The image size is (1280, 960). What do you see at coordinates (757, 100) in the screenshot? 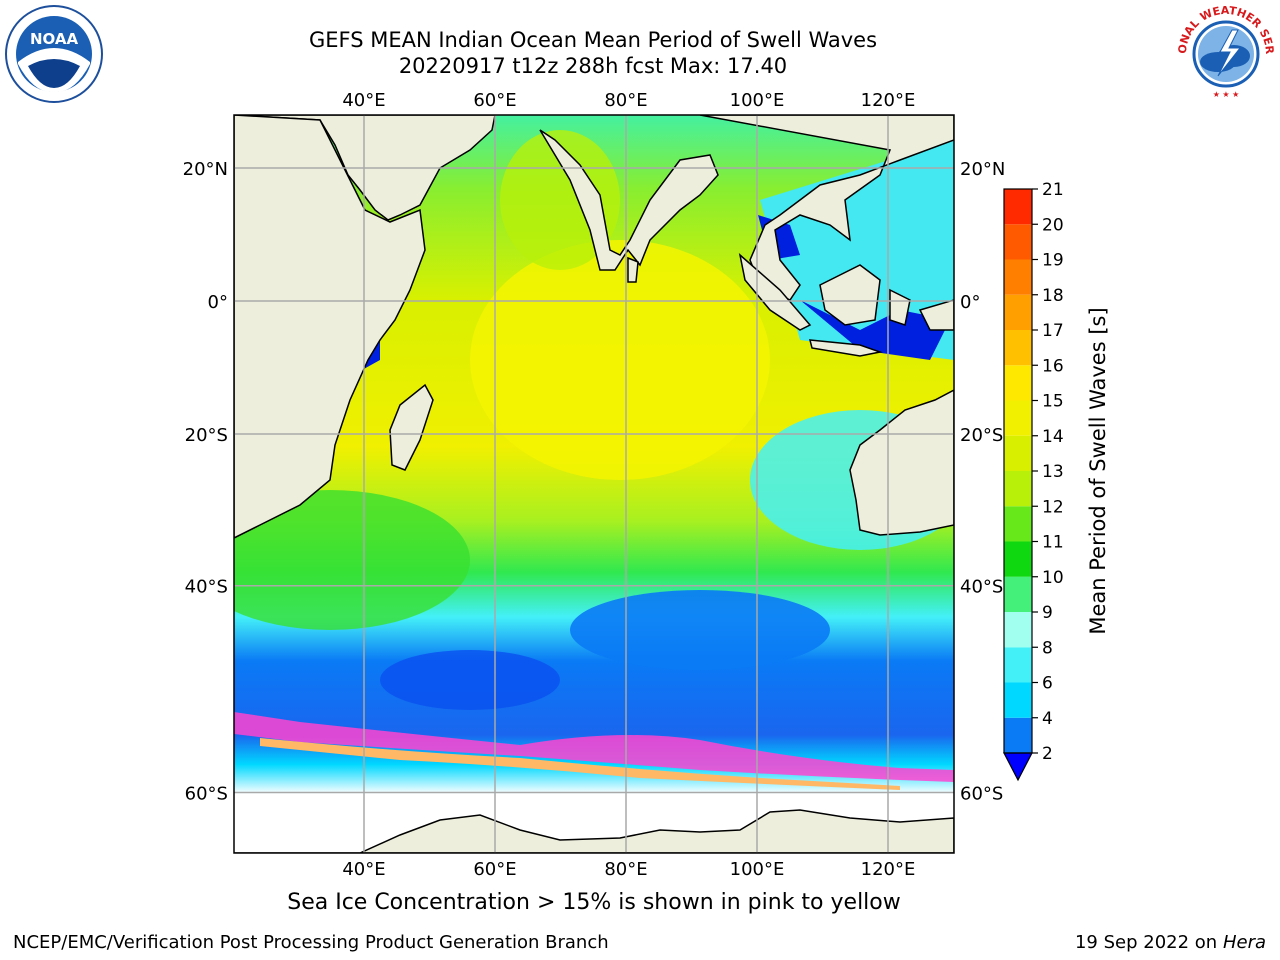
I see `lon-label-top-3: 100°E` at bounding box center [757, 100].